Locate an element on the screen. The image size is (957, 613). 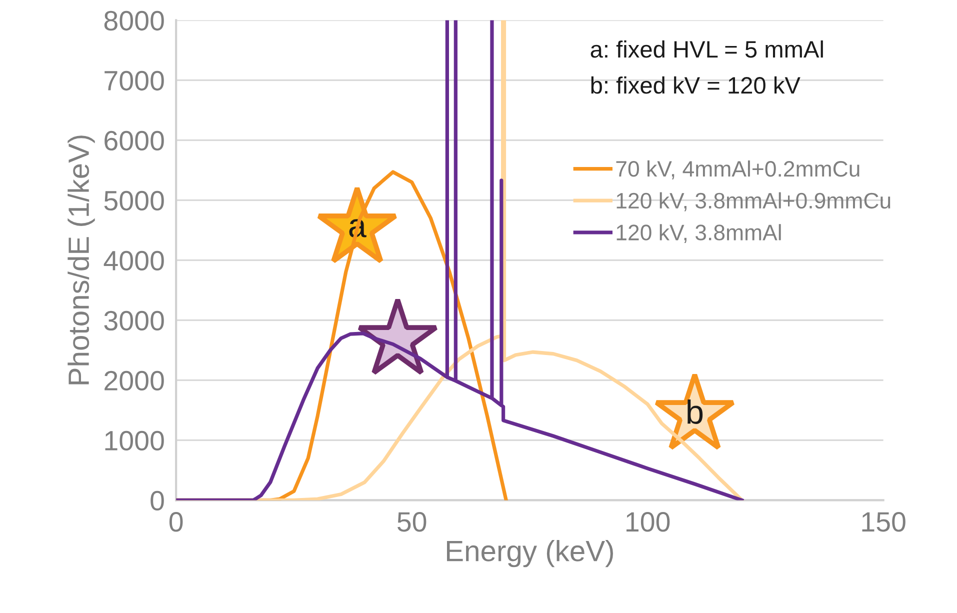
annotation: a: fixed HVL = 5 mmAl is located at coordinates (706, 49).